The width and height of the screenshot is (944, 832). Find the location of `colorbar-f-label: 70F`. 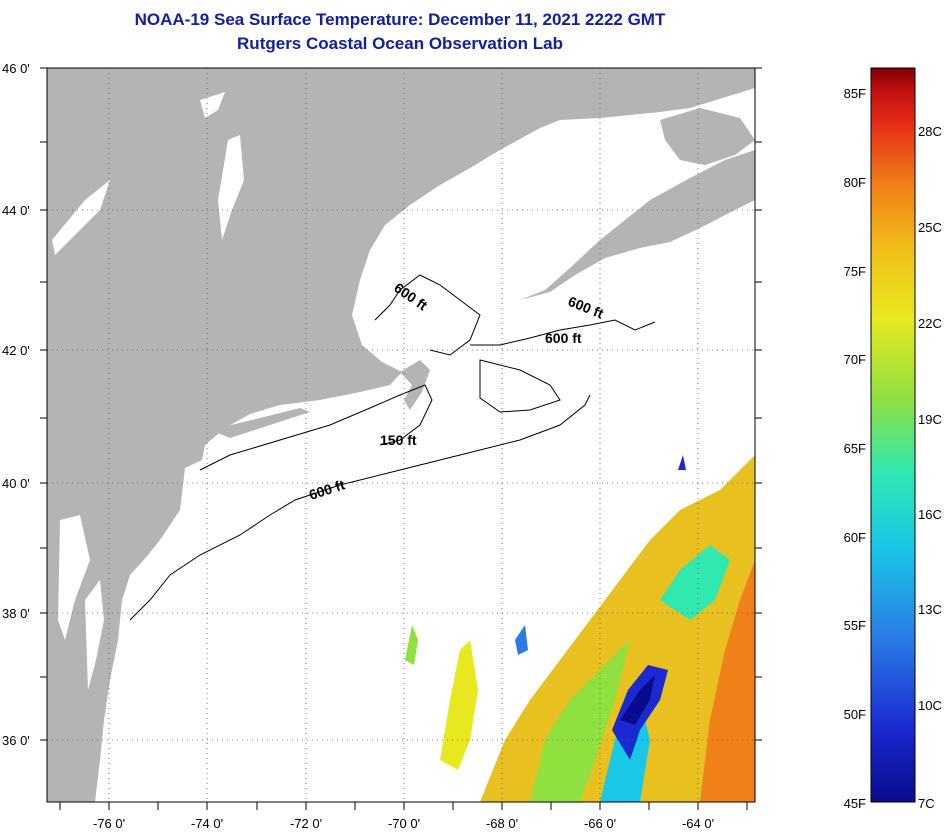

colorbar-f-label: 70F is located at coordinates (855, 359).